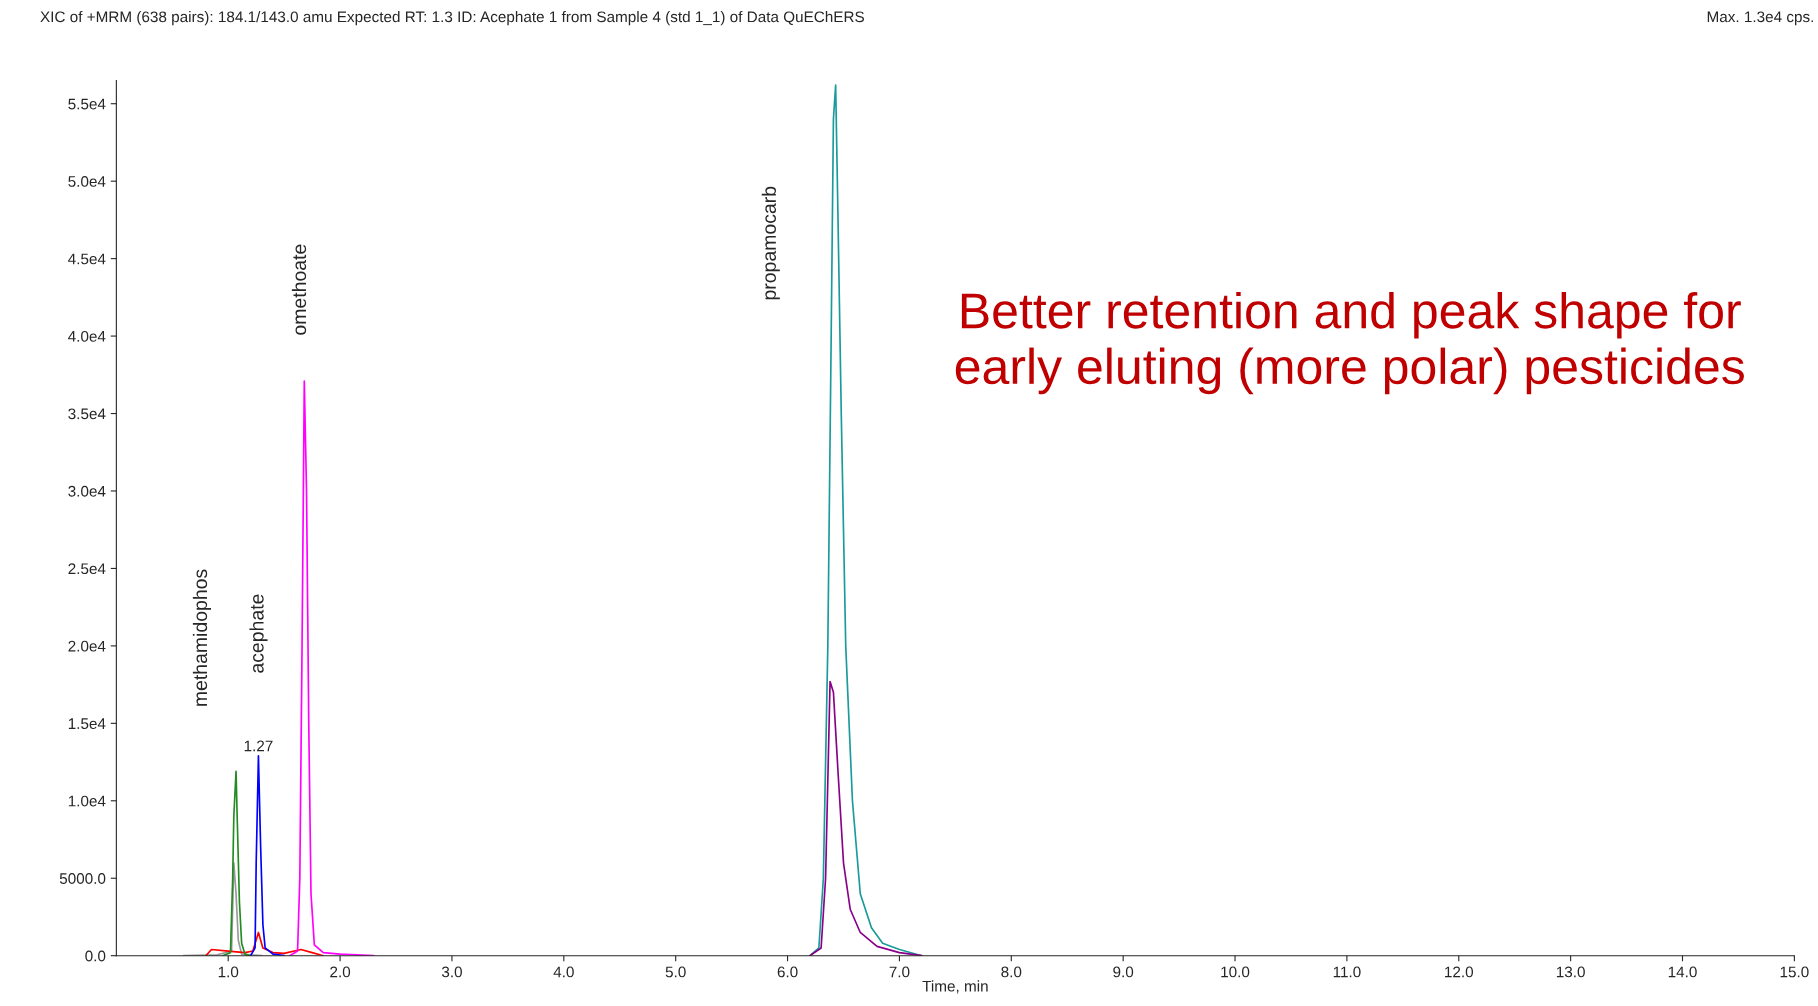 Image resolution: width=1818 pixels, height=1006 pixels. I want to click on x-axis-title: Time, min, so click(955, 987).